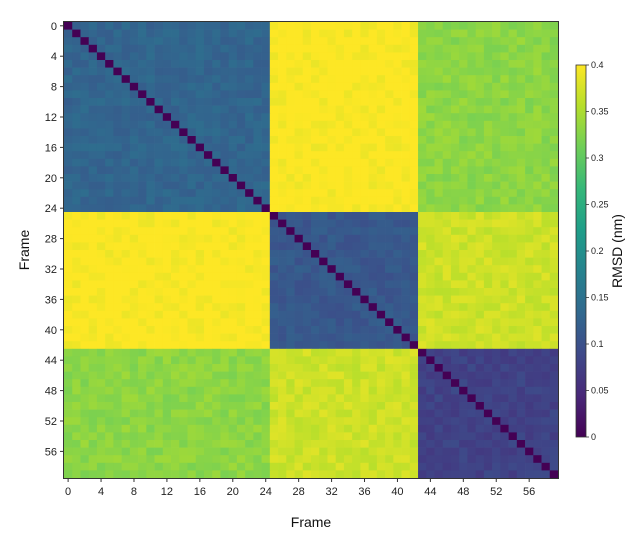  I want to click on colorbar-tick-label: 0.1, so click(597, 344).